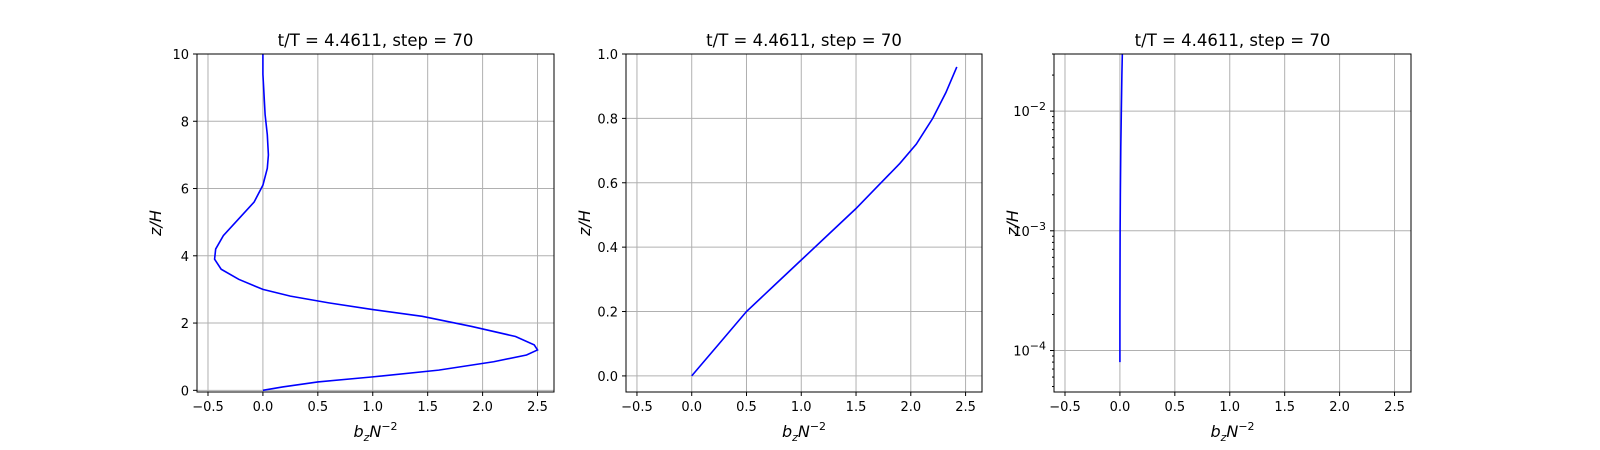 This screenshot has height=450, width=1600. I want to click on y-tick-label: 8, so click(185, 122).